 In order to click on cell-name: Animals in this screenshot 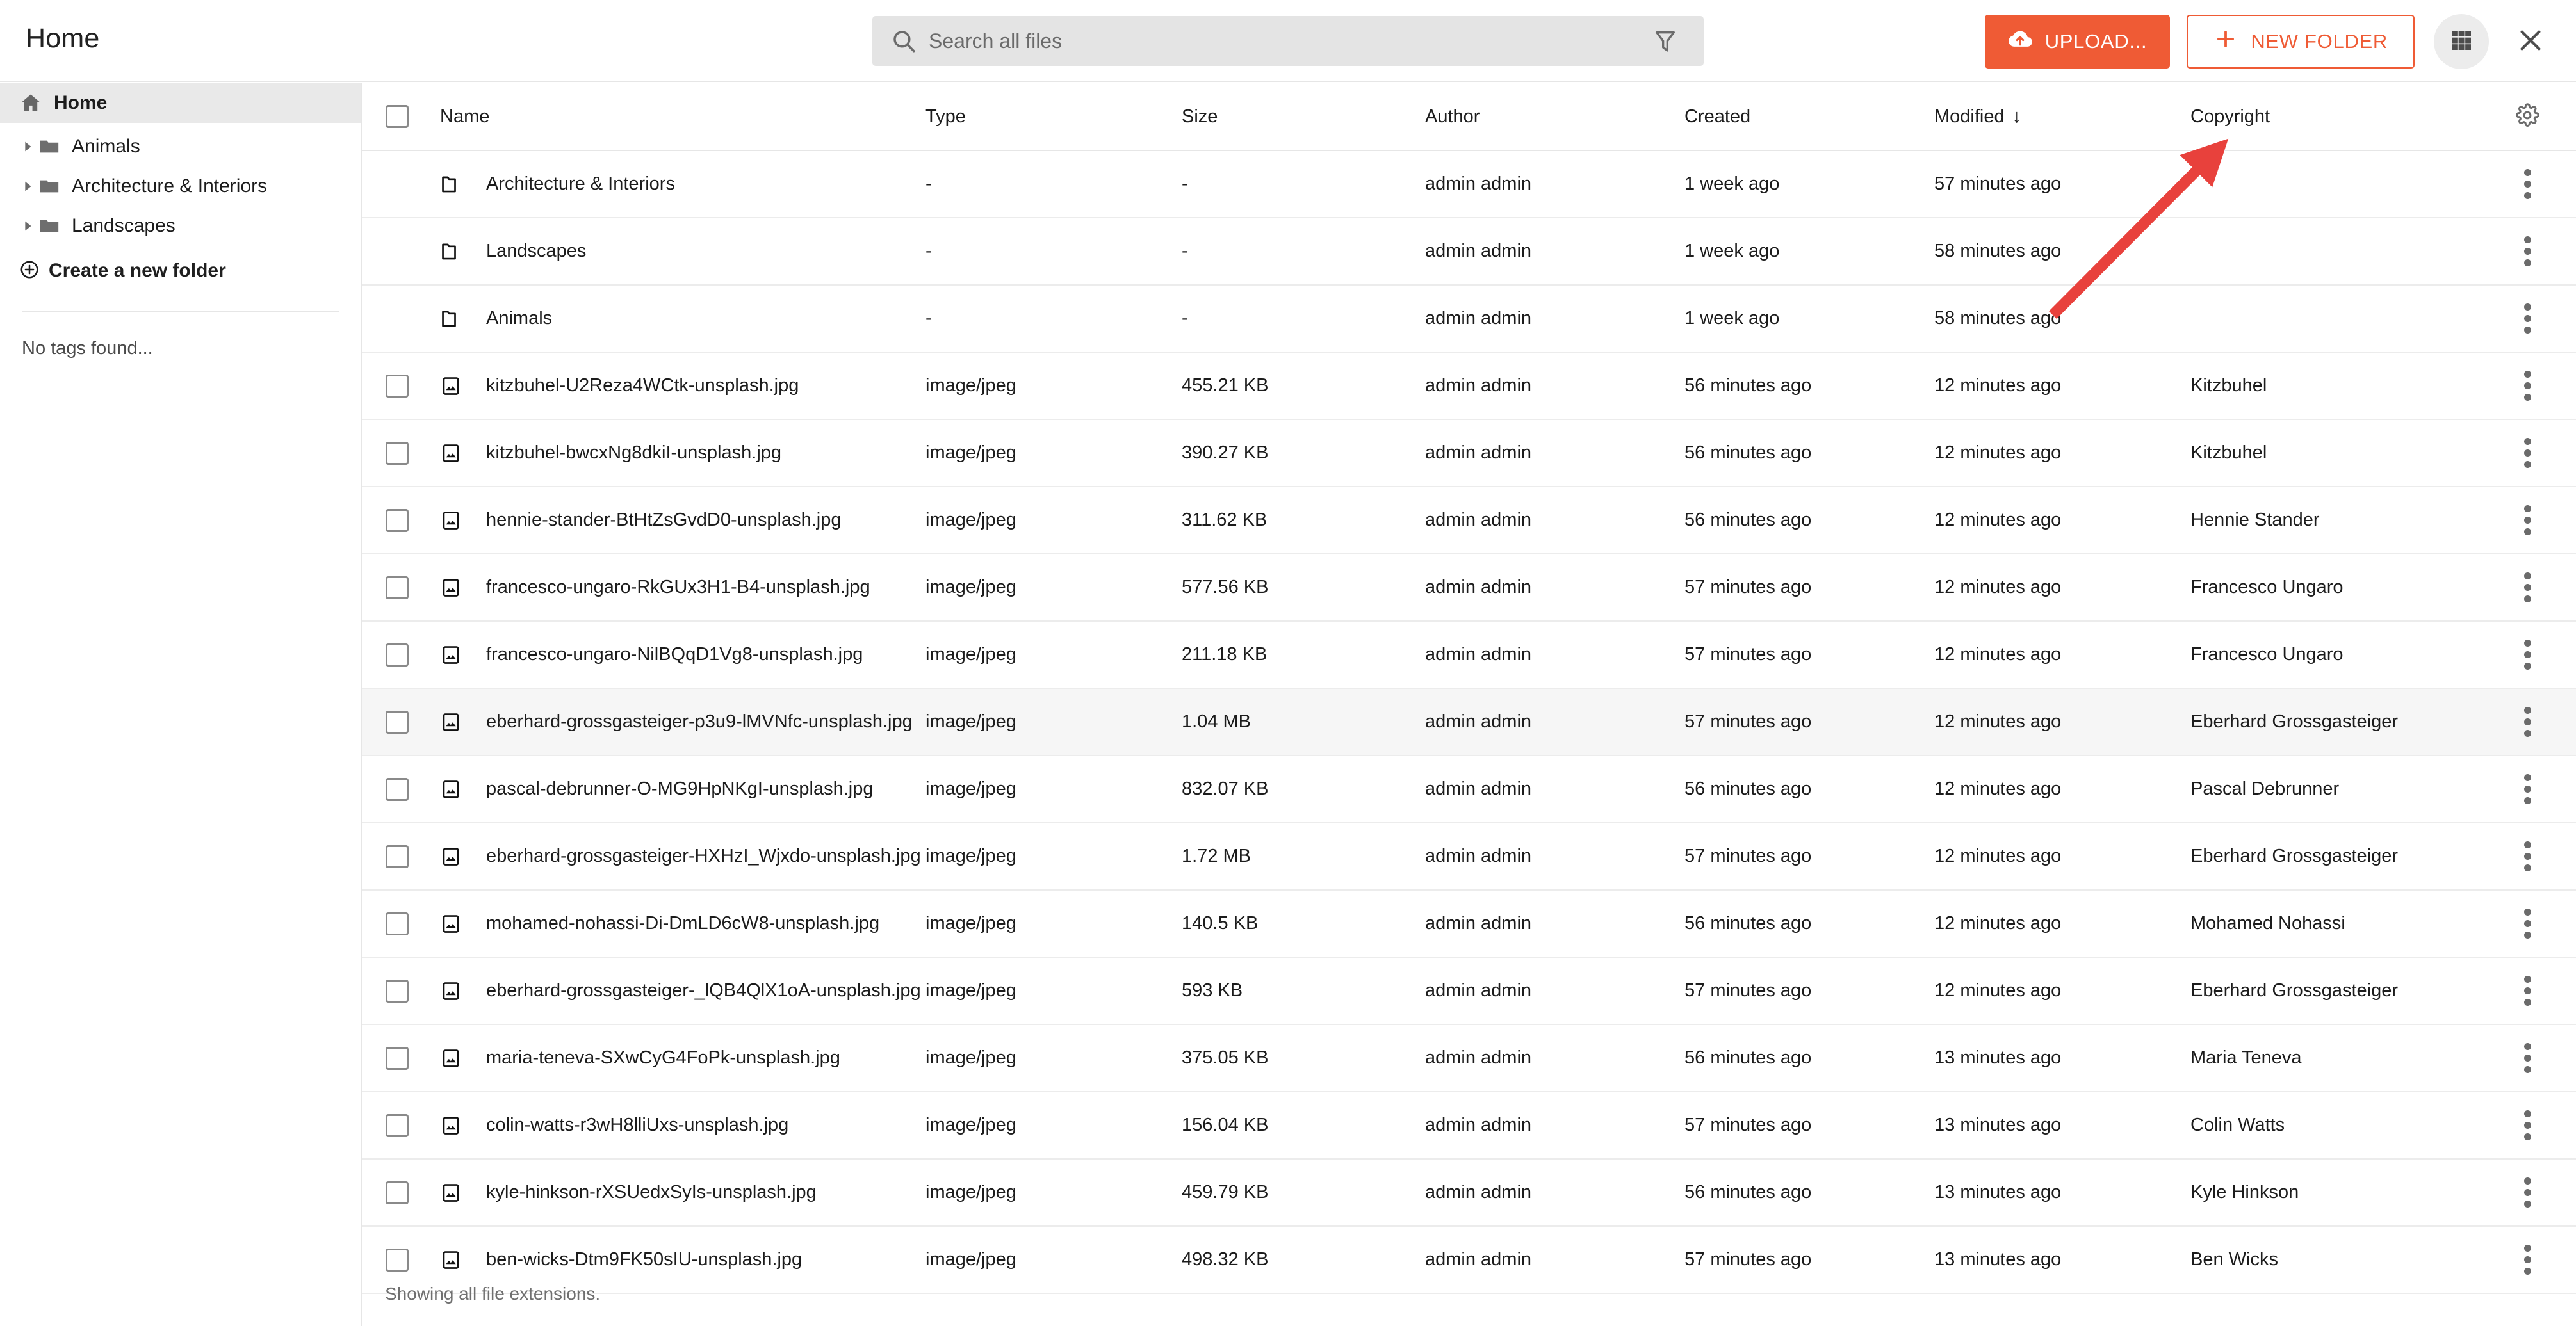, I will do `click(678, 319)`.